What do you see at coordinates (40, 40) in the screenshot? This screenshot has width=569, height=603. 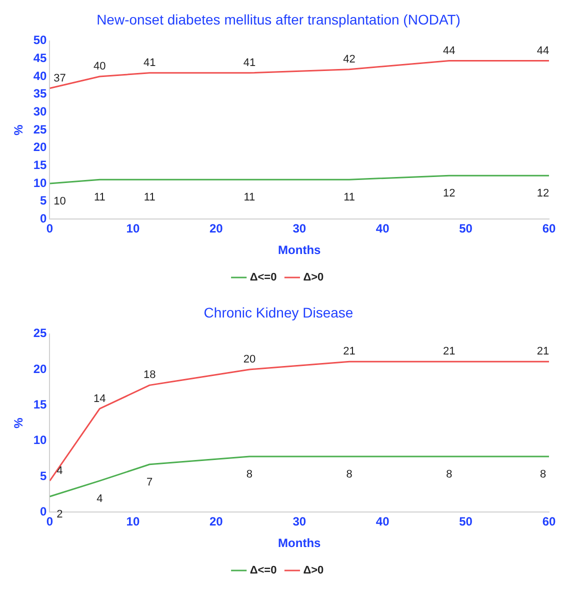 I see `y-tick-label: 50` at bounding box center [40, 40].